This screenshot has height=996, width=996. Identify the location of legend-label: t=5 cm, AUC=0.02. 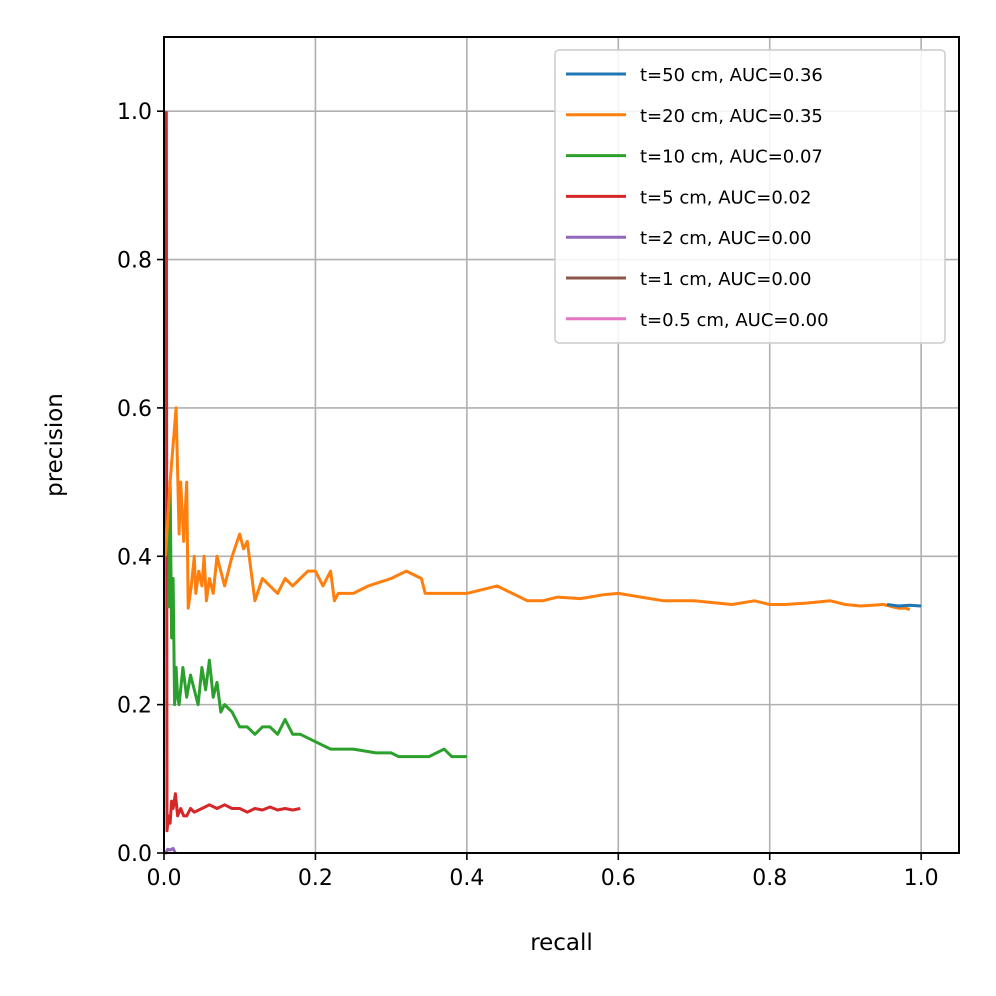
(725, 197).